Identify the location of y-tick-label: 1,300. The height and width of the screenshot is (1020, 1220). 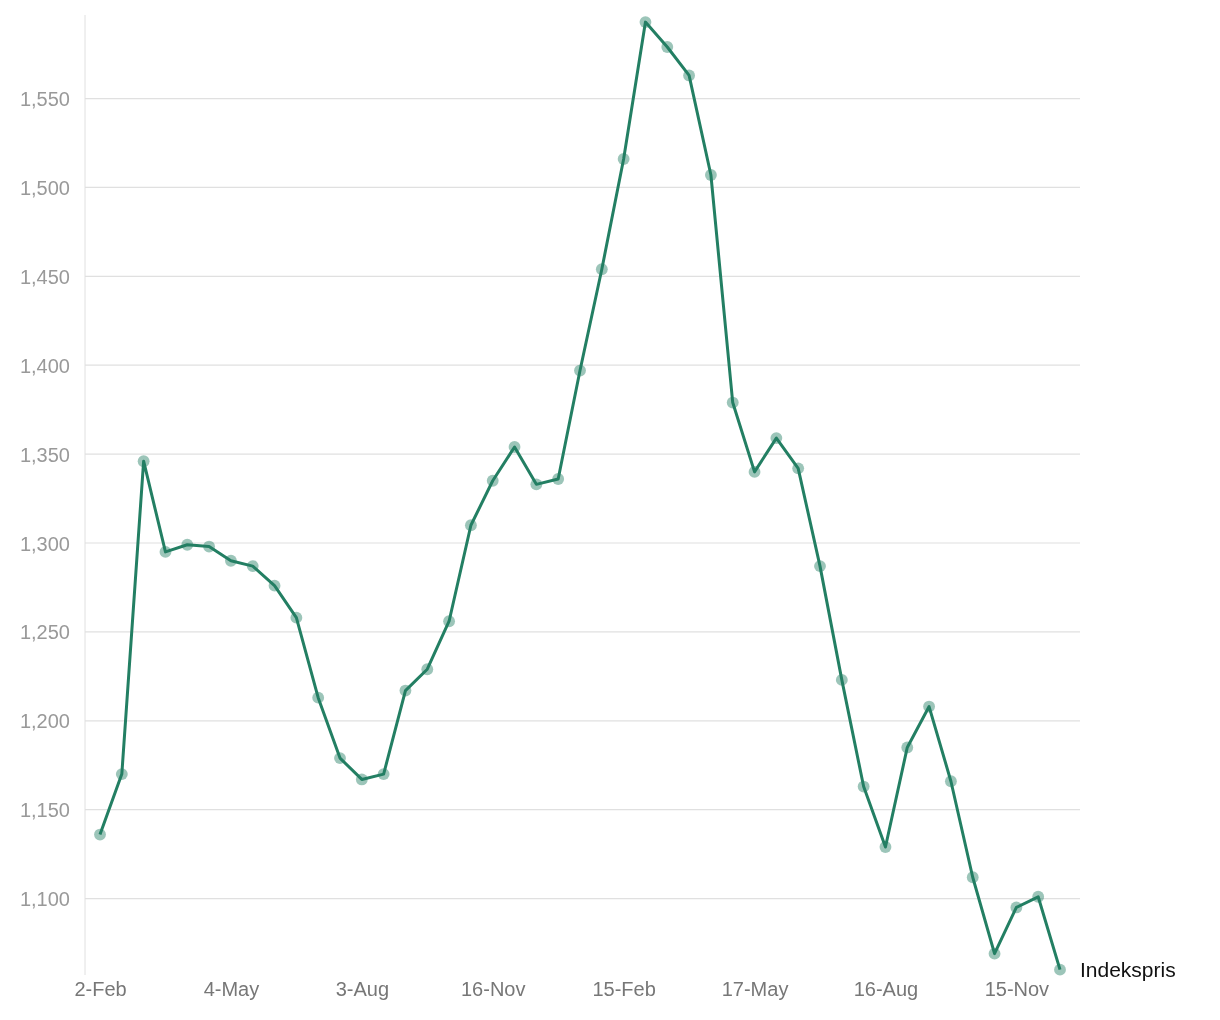
(44, 543).